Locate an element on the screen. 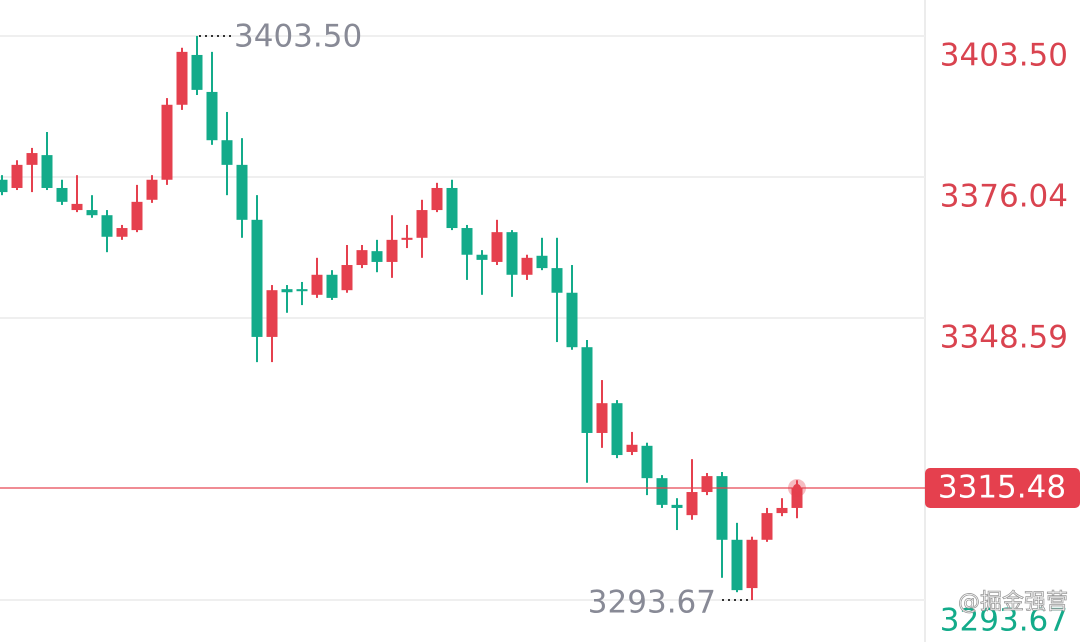  high-marker-label: 3403.50 is located at coordinates (298, 36).